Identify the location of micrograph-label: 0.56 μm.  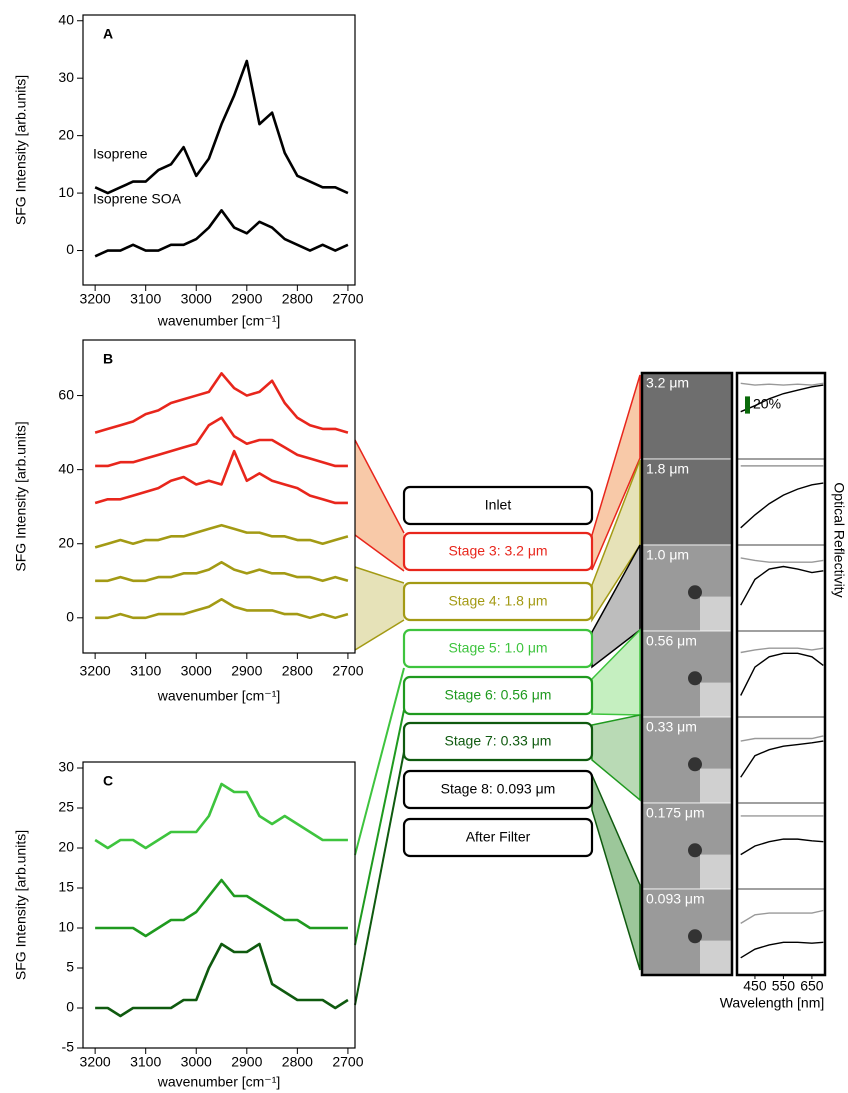
(671, 641).